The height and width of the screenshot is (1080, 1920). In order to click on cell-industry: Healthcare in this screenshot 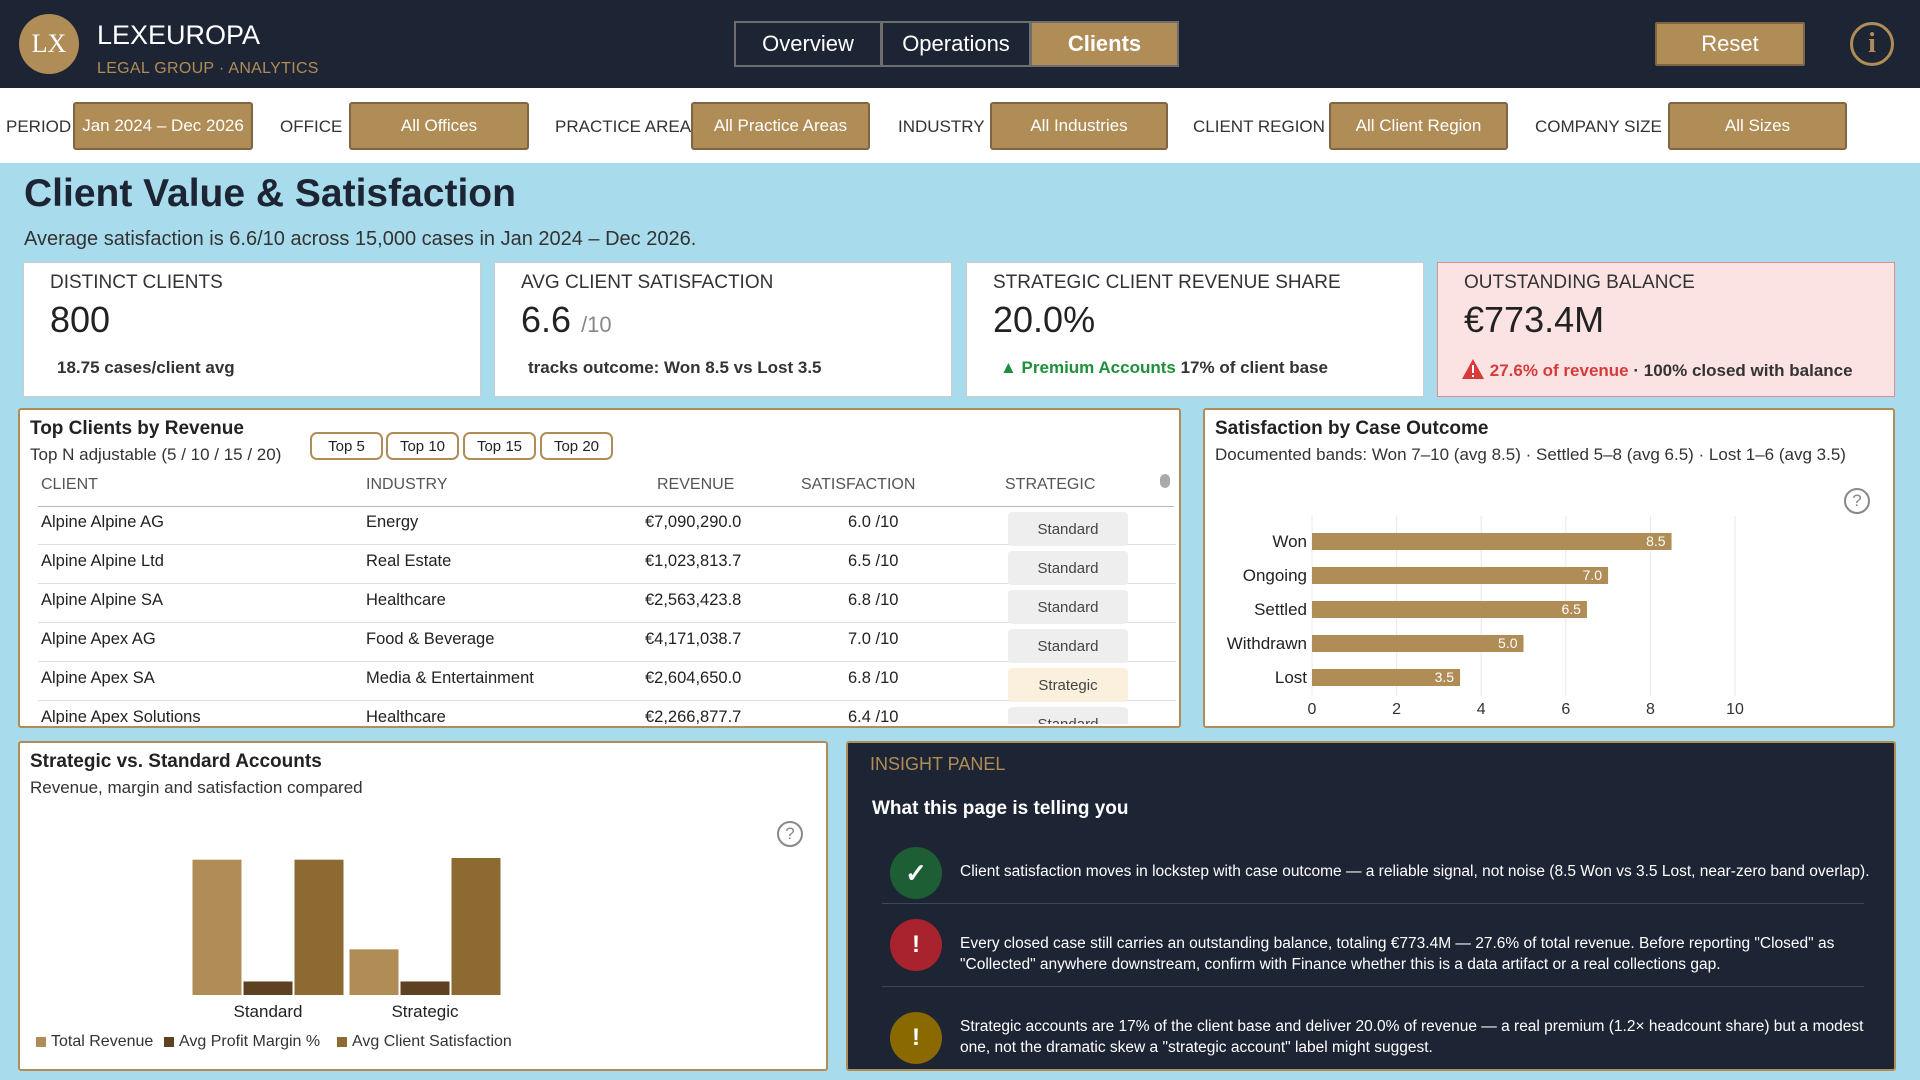, I will do `click(406, 600)`.